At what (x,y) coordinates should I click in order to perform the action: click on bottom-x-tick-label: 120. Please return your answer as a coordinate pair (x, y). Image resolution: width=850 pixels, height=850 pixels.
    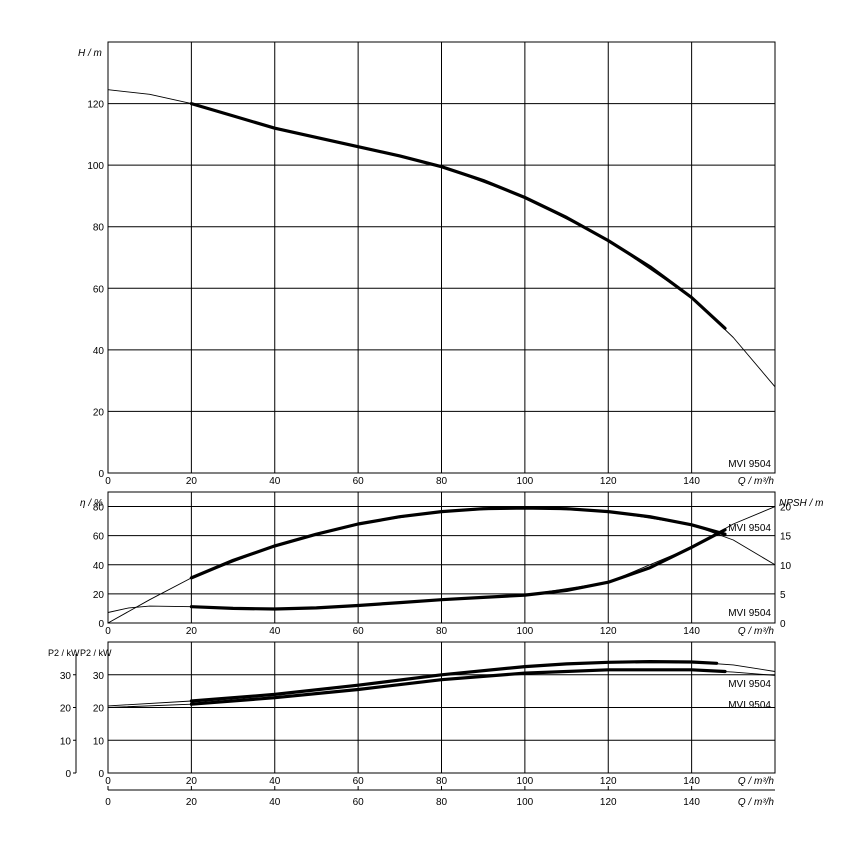
    Looking at the image, I should click on (608, 802).